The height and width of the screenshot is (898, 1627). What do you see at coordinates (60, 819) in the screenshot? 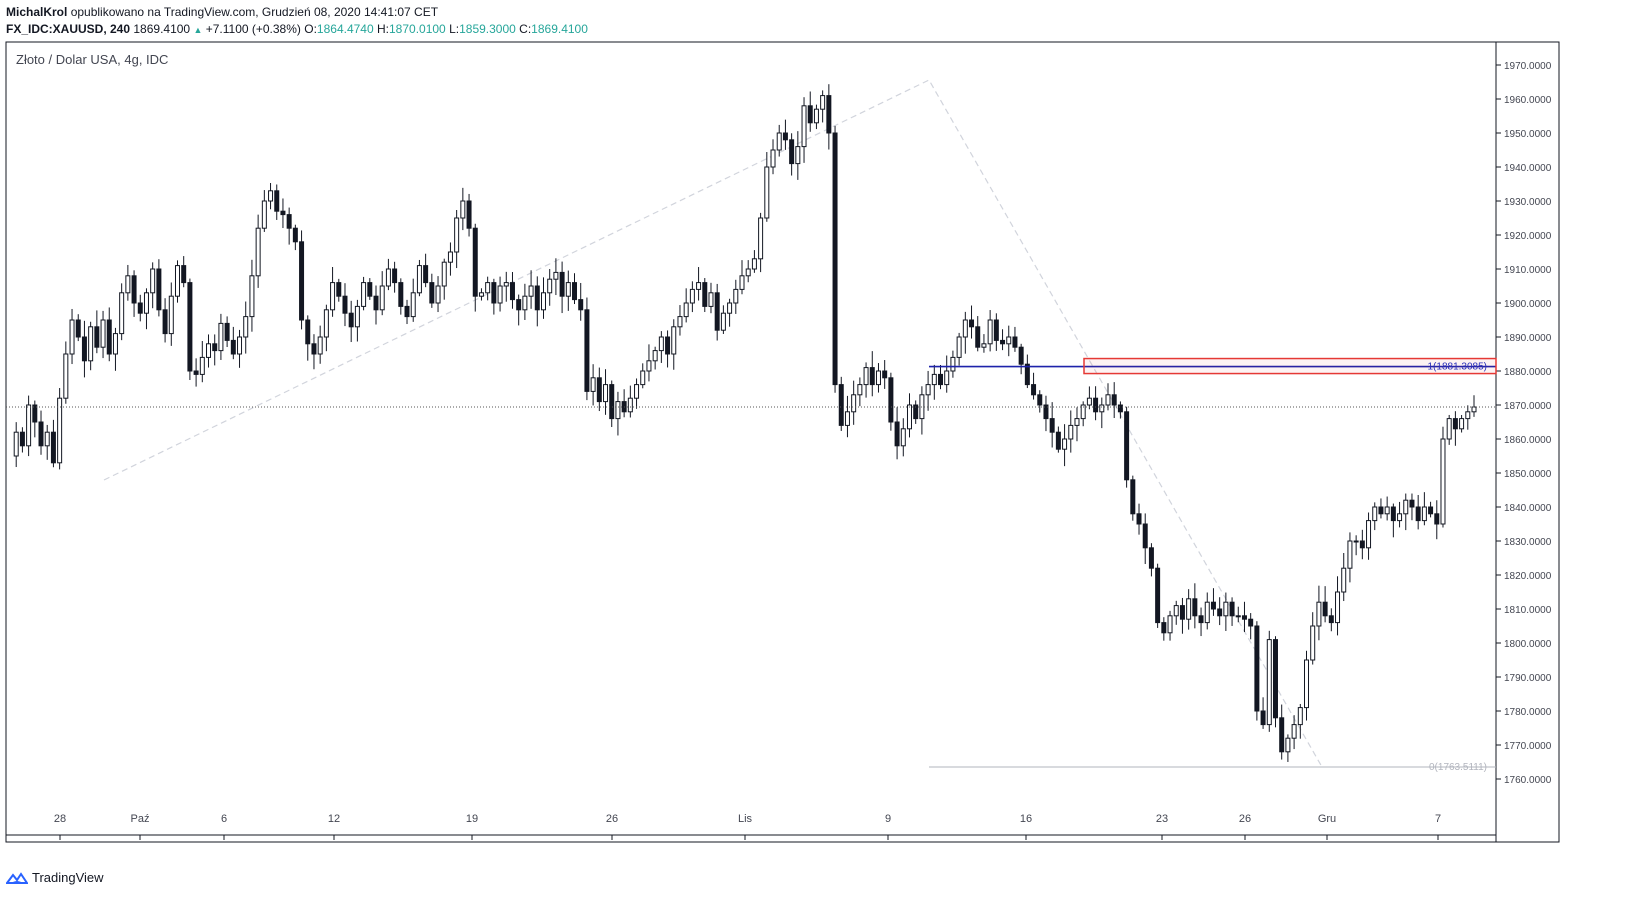
I see `time-tick-label: 28` at bounding box center [60, 819].